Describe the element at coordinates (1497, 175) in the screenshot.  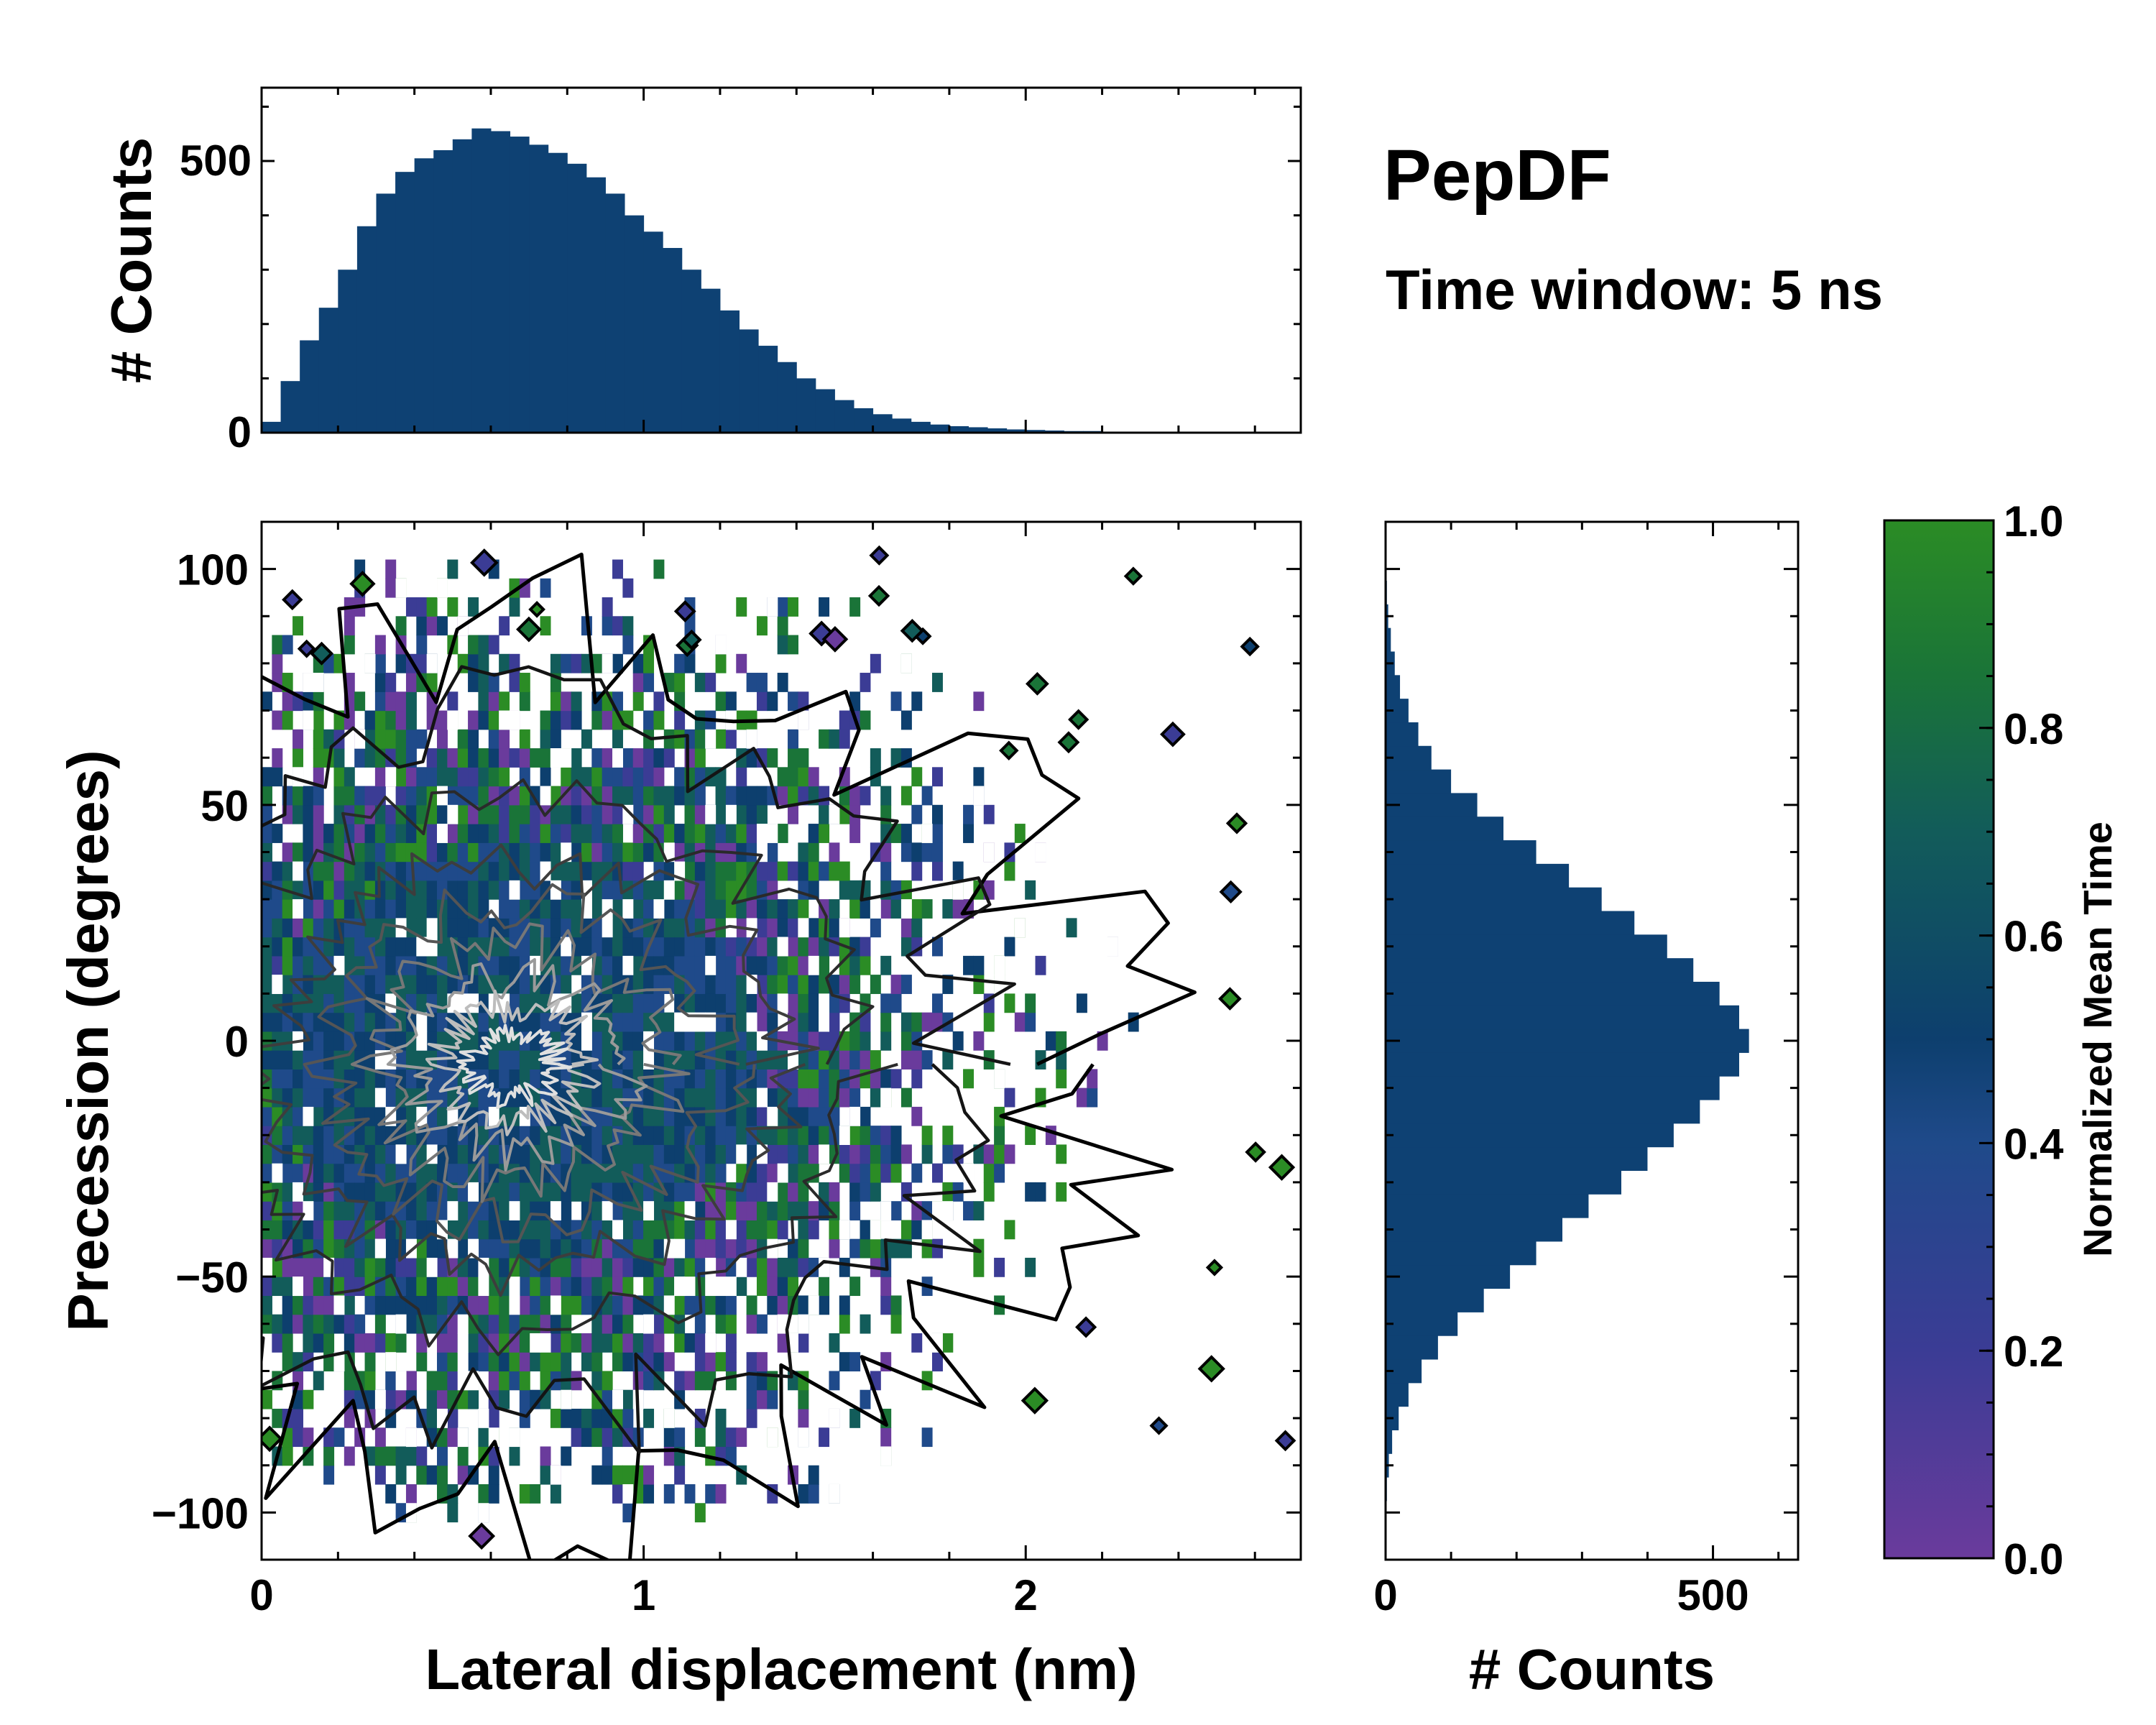
I see `plot-title: PepDF` at that location.